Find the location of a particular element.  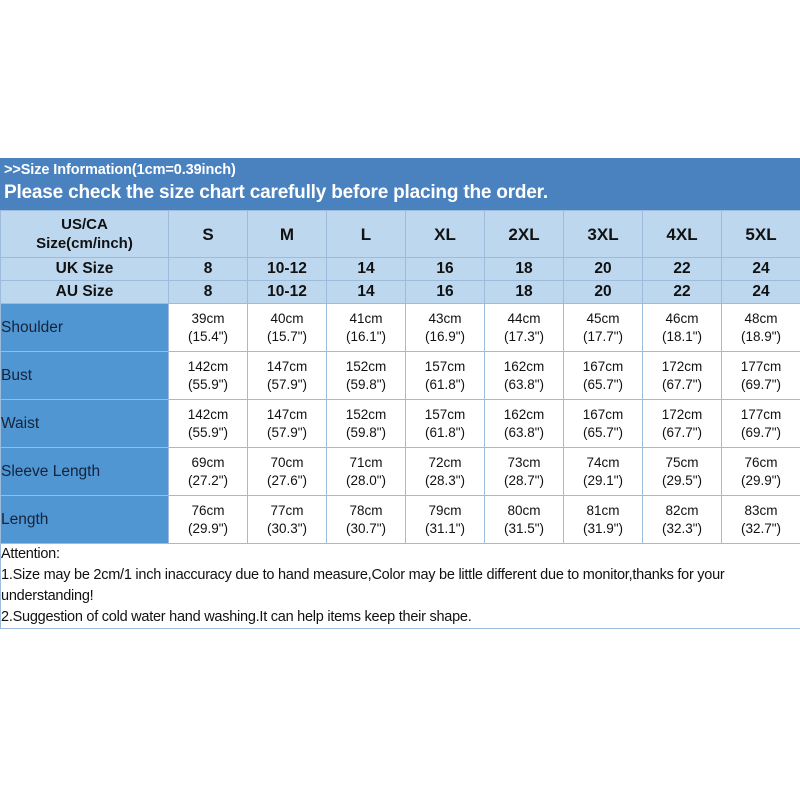

uk-size-value: 20 is located at coordinates (603, 269).